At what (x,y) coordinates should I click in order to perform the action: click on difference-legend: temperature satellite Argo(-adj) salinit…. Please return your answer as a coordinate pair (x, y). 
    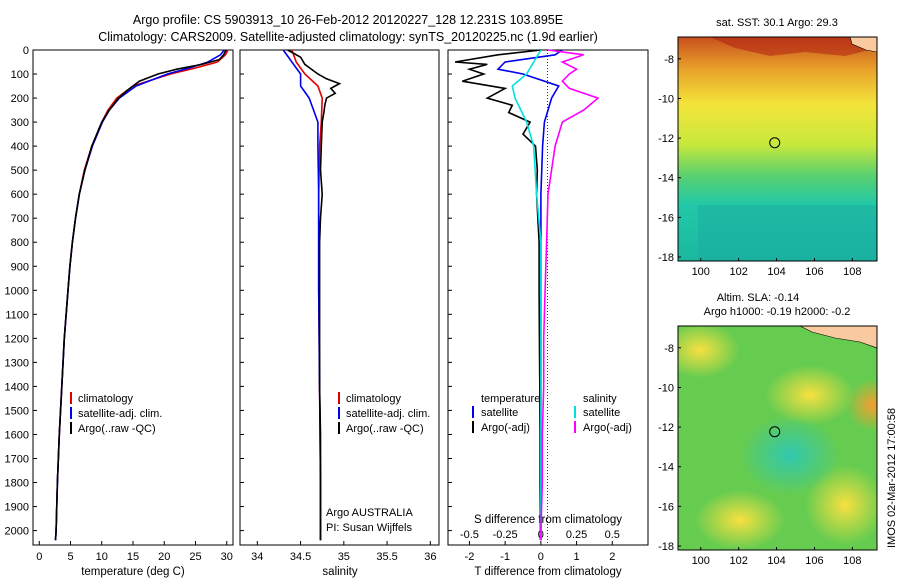
    Looking at the image, I should click on (552, 413).